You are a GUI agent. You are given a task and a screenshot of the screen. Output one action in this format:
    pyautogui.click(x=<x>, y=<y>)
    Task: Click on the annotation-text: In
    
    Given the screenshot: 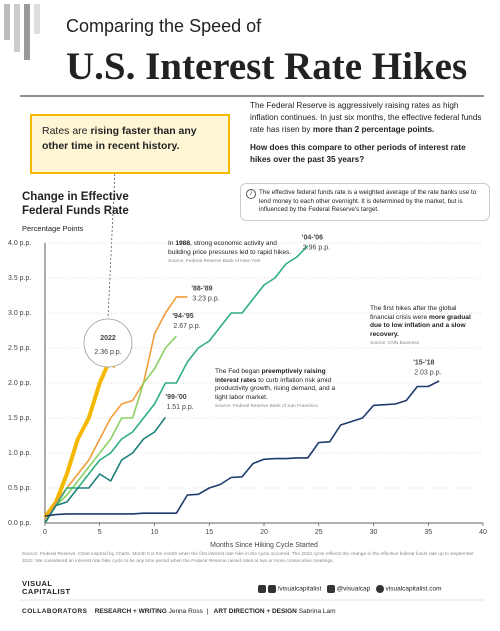 What is the action you would take?
    pyautogui.click(x=172, y=243)
    